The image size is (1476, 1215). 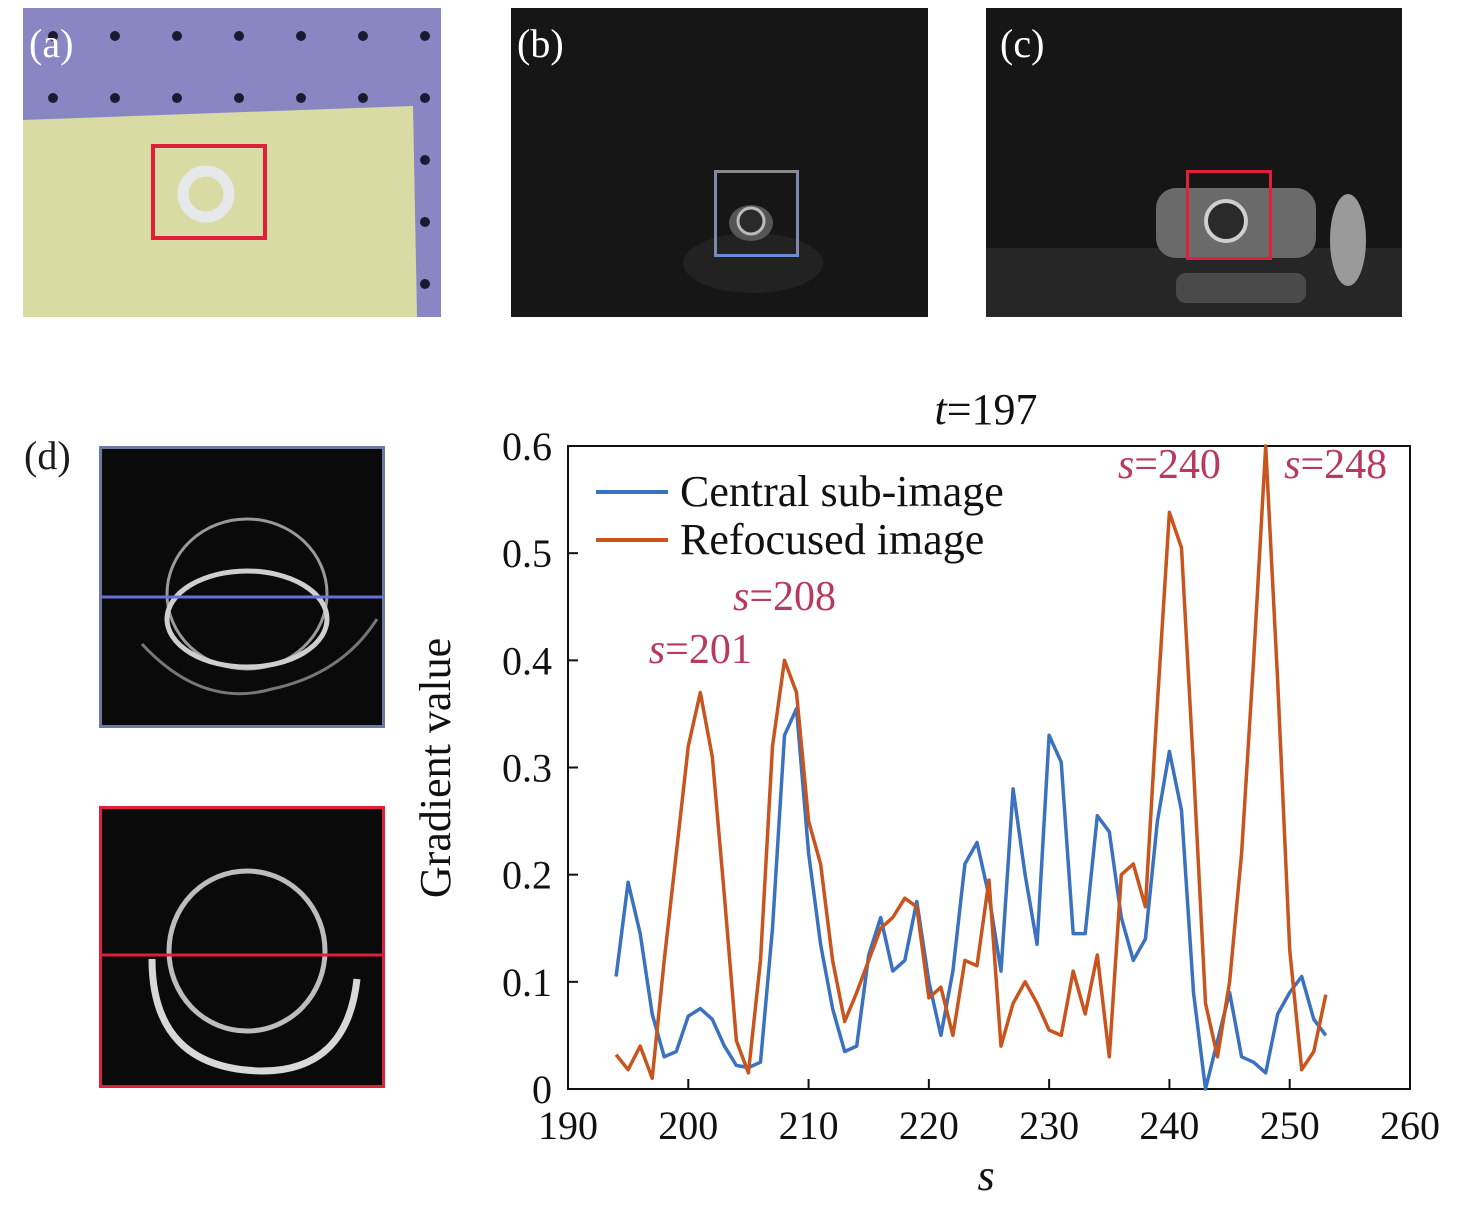 What do you see at coordinates (206, 194) in the screenshot?
I see `ring-object` at bounding box center [206, 194].